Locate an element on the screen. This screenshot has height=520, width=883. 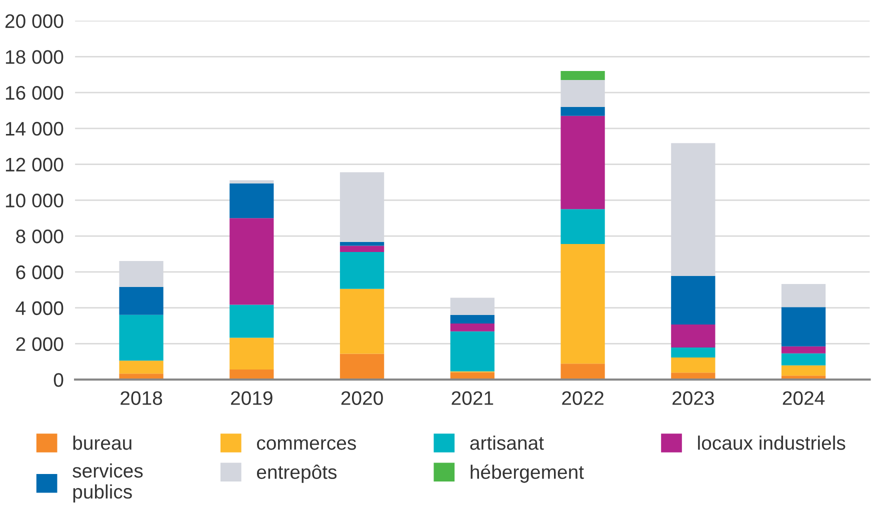
y-tick-label: 12 000 is located at coordinates (35, 165).